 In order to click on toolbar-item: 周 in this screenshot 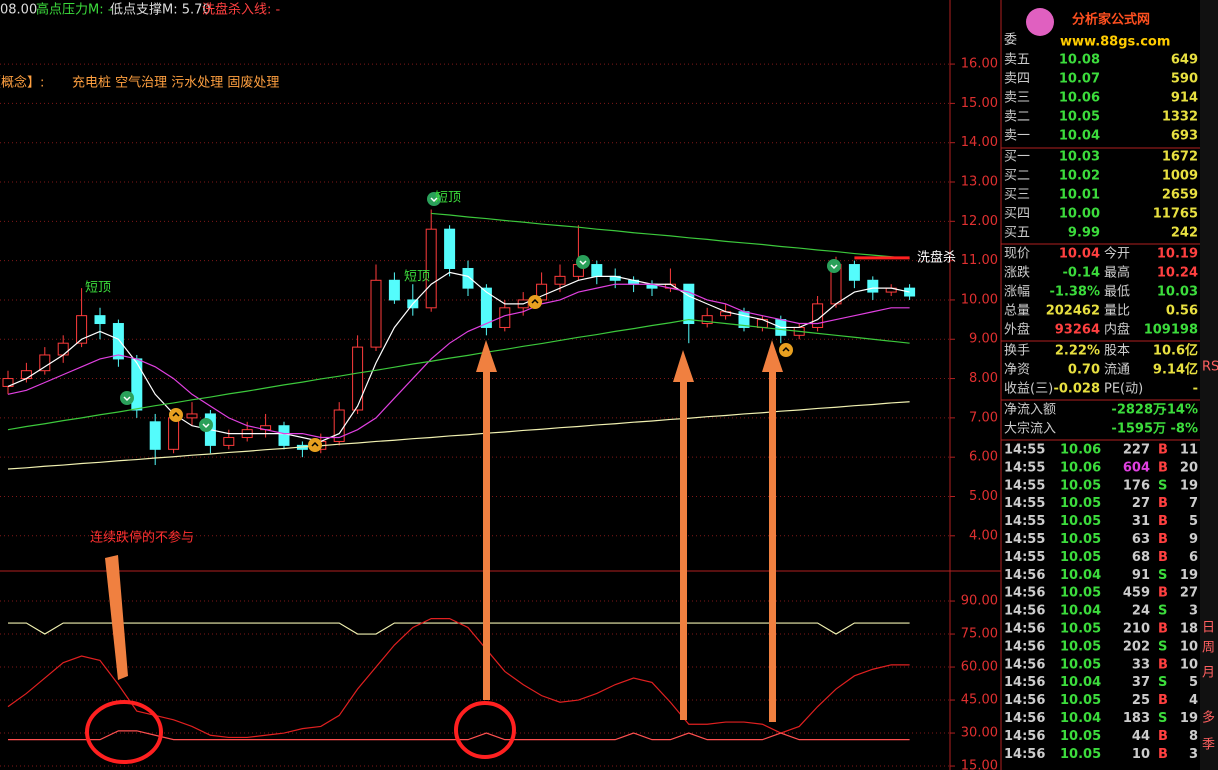, I will do `click(1208, 648)`.